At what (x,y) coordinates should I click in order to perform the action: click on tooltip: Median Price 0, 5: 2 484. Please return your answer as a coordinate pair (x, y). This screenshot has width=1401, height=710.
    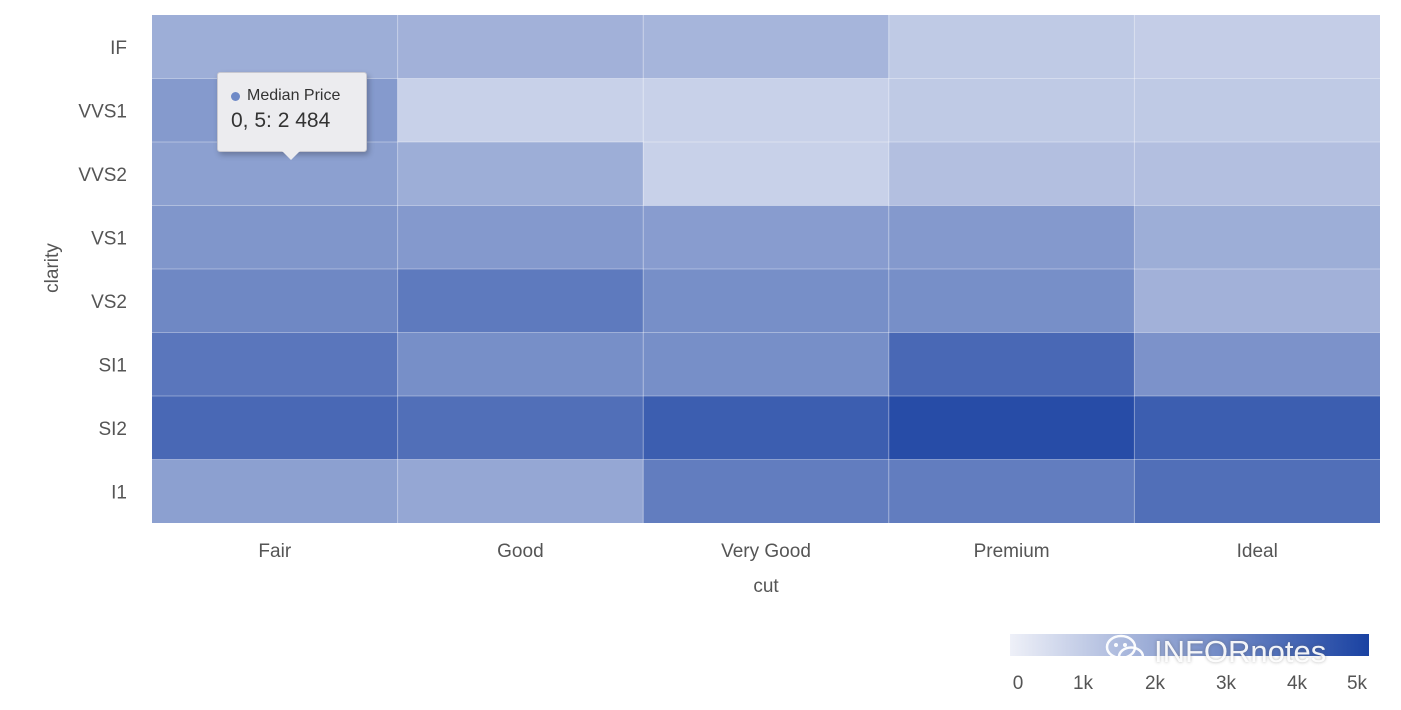
    Looking at the image, I should click on (292, 116).